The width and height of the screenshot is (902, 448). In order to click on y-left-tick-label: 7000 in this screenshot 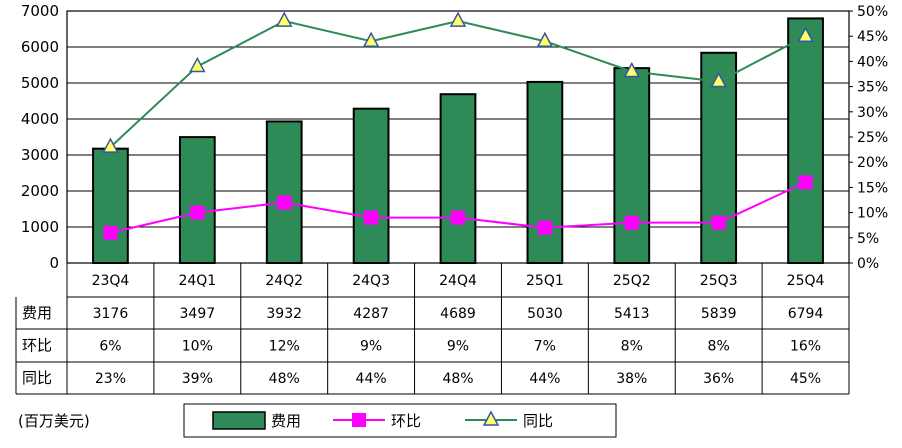, I will do `click(40, 11)`.